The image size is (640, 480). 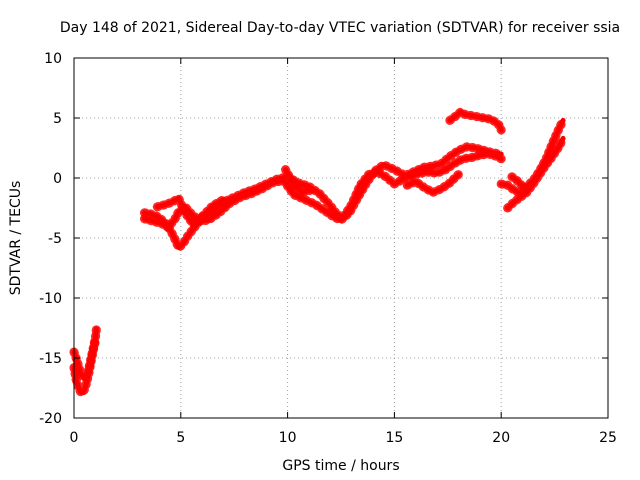 What do you see at coordinates (432, 183) in the screenshot?
I see `series-markers-seg-day-e` at bounding box center [432, 183].